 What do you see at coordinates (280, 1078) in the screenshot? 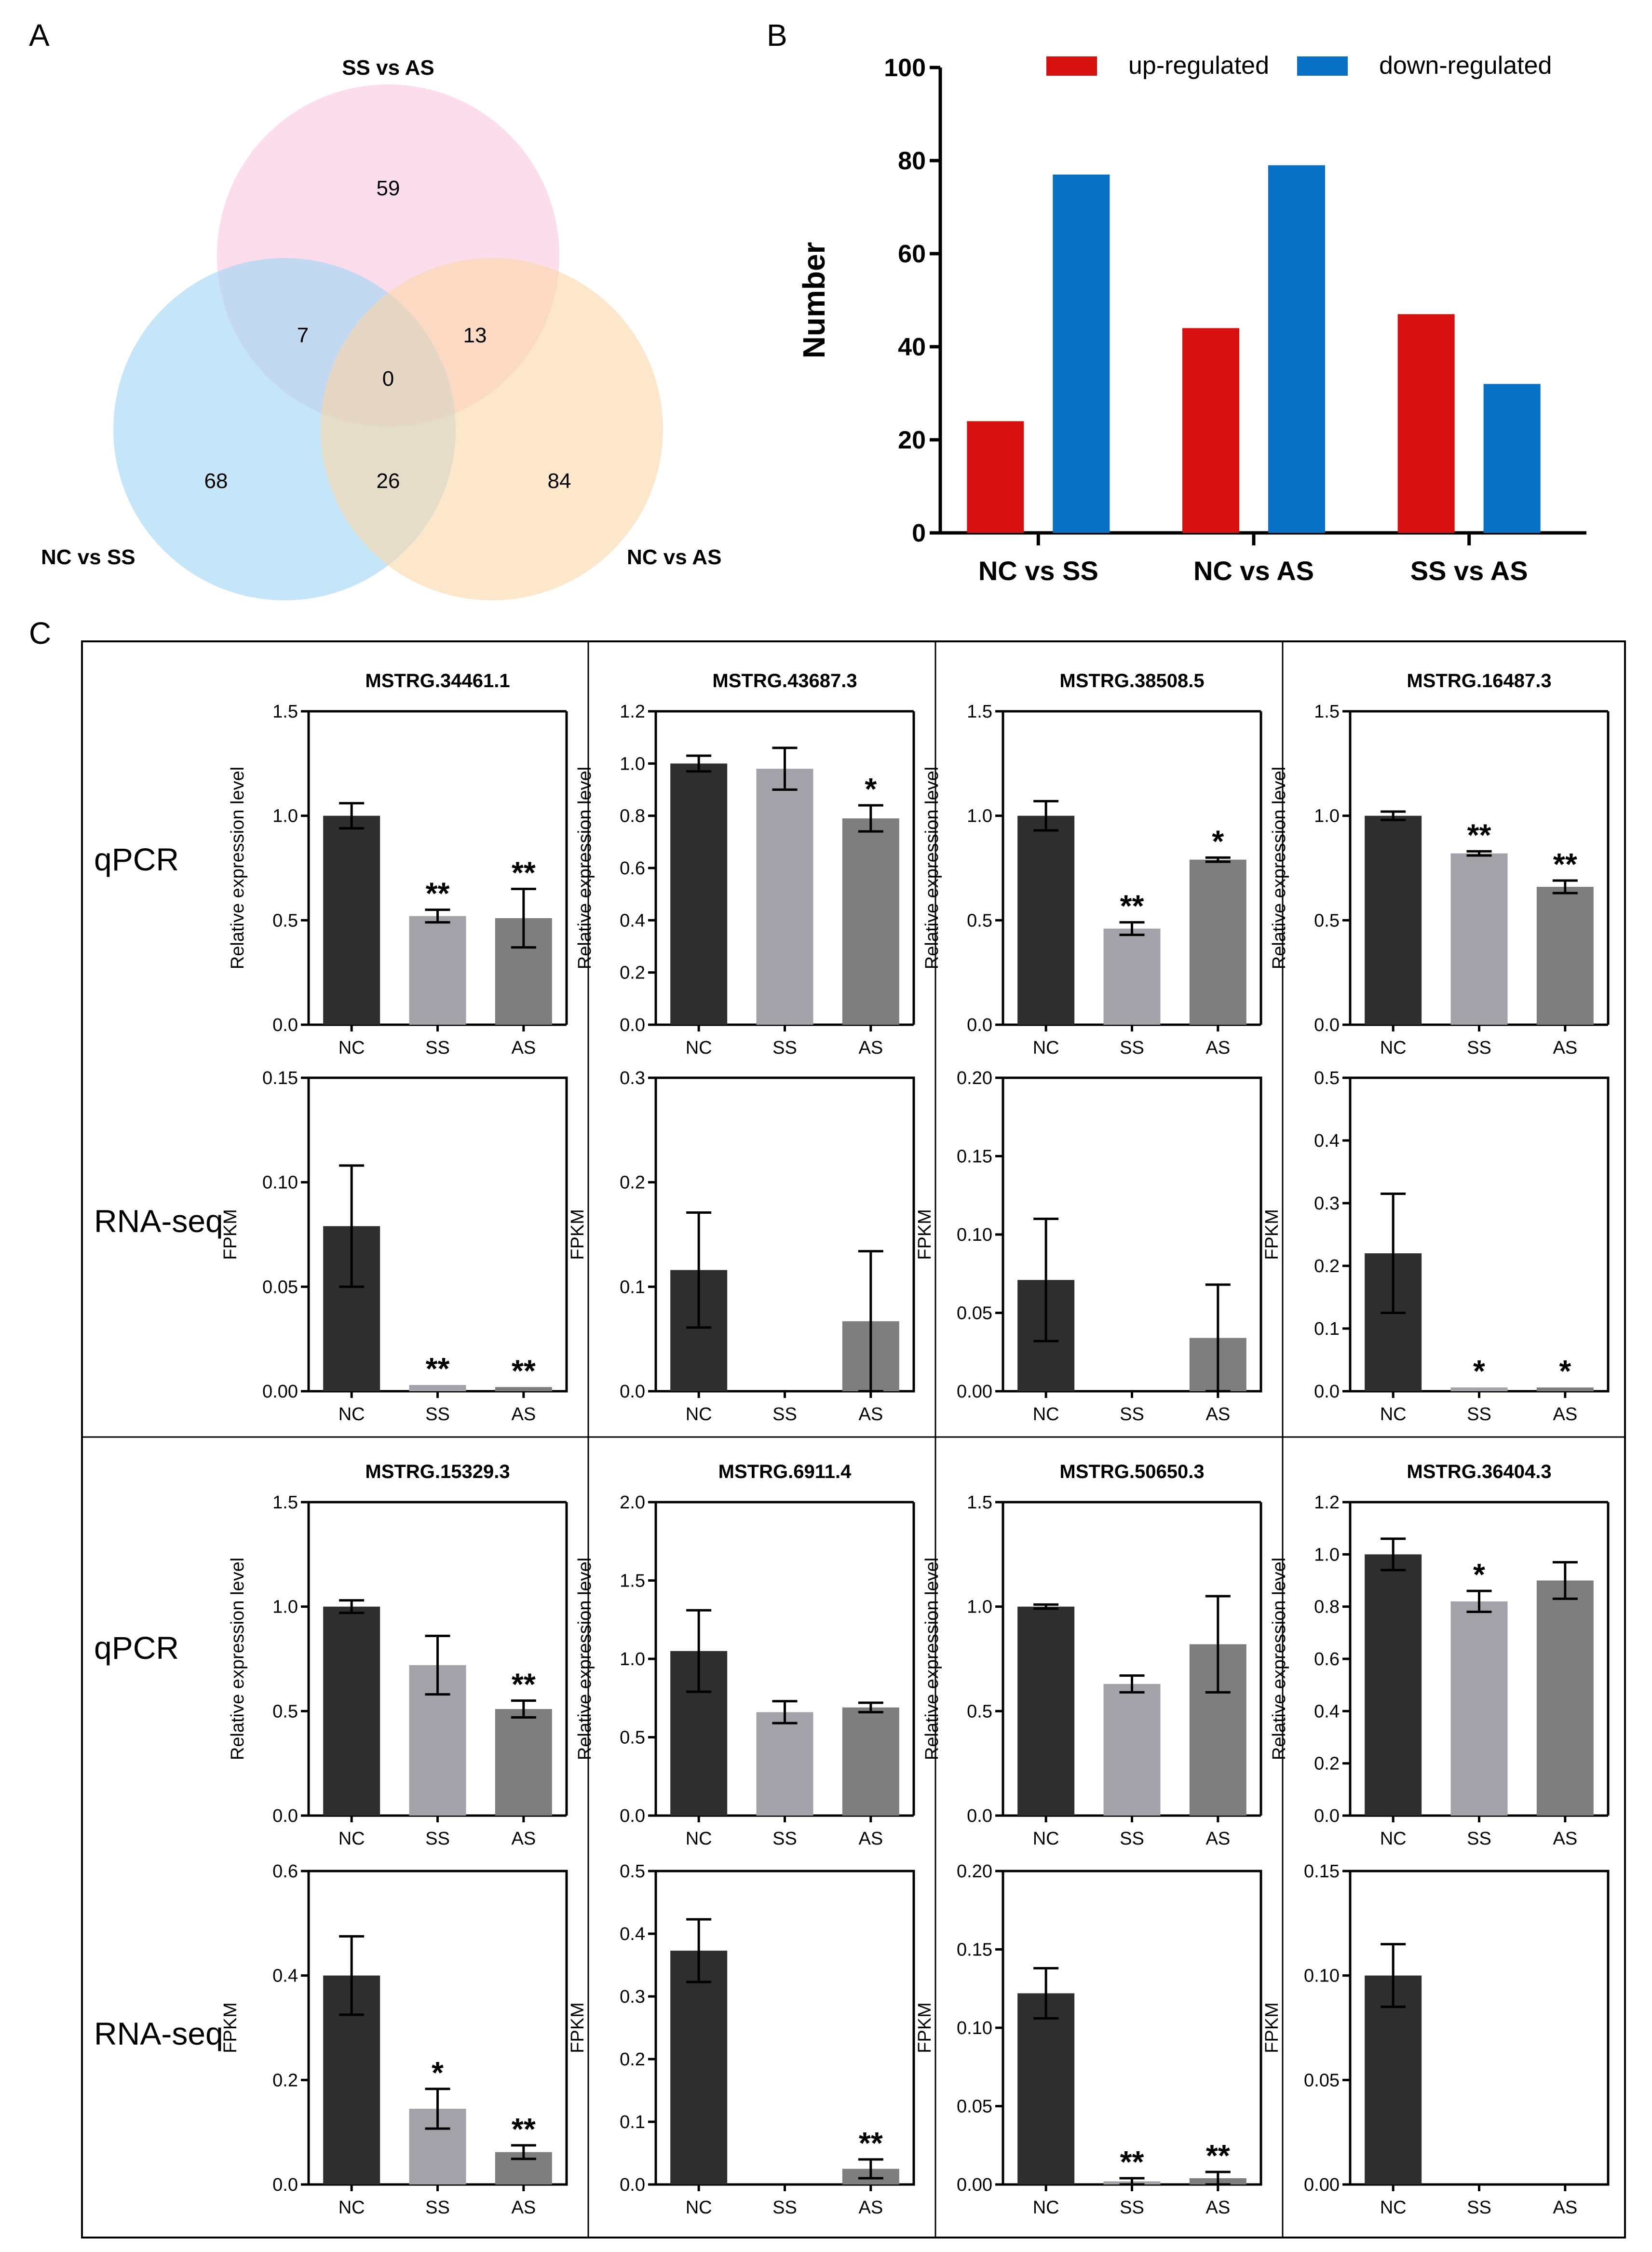
I see `y-tick-label: 0.15` at bounding box center [280, 1078].